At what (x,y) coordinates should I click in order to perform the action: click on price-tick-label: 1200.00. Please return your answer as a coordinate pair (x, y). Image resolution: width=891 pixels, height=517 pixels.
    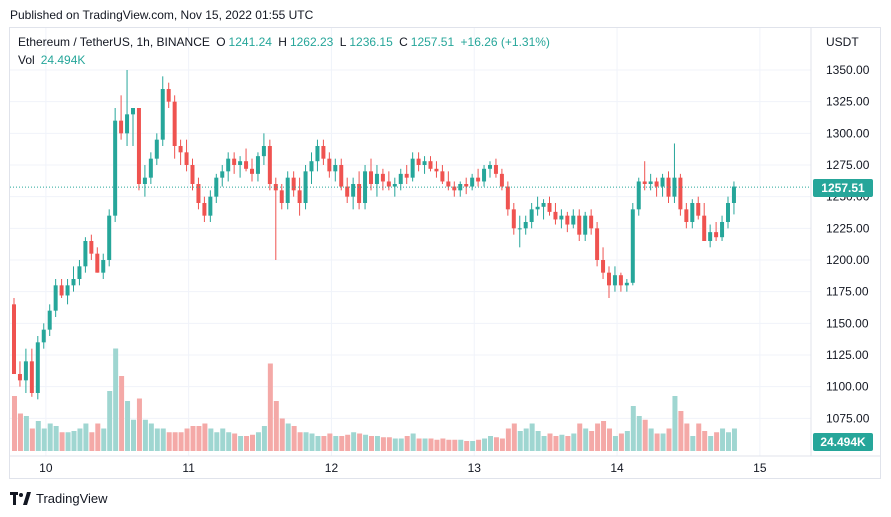
    Looking at the image, I should click on (848, 260).